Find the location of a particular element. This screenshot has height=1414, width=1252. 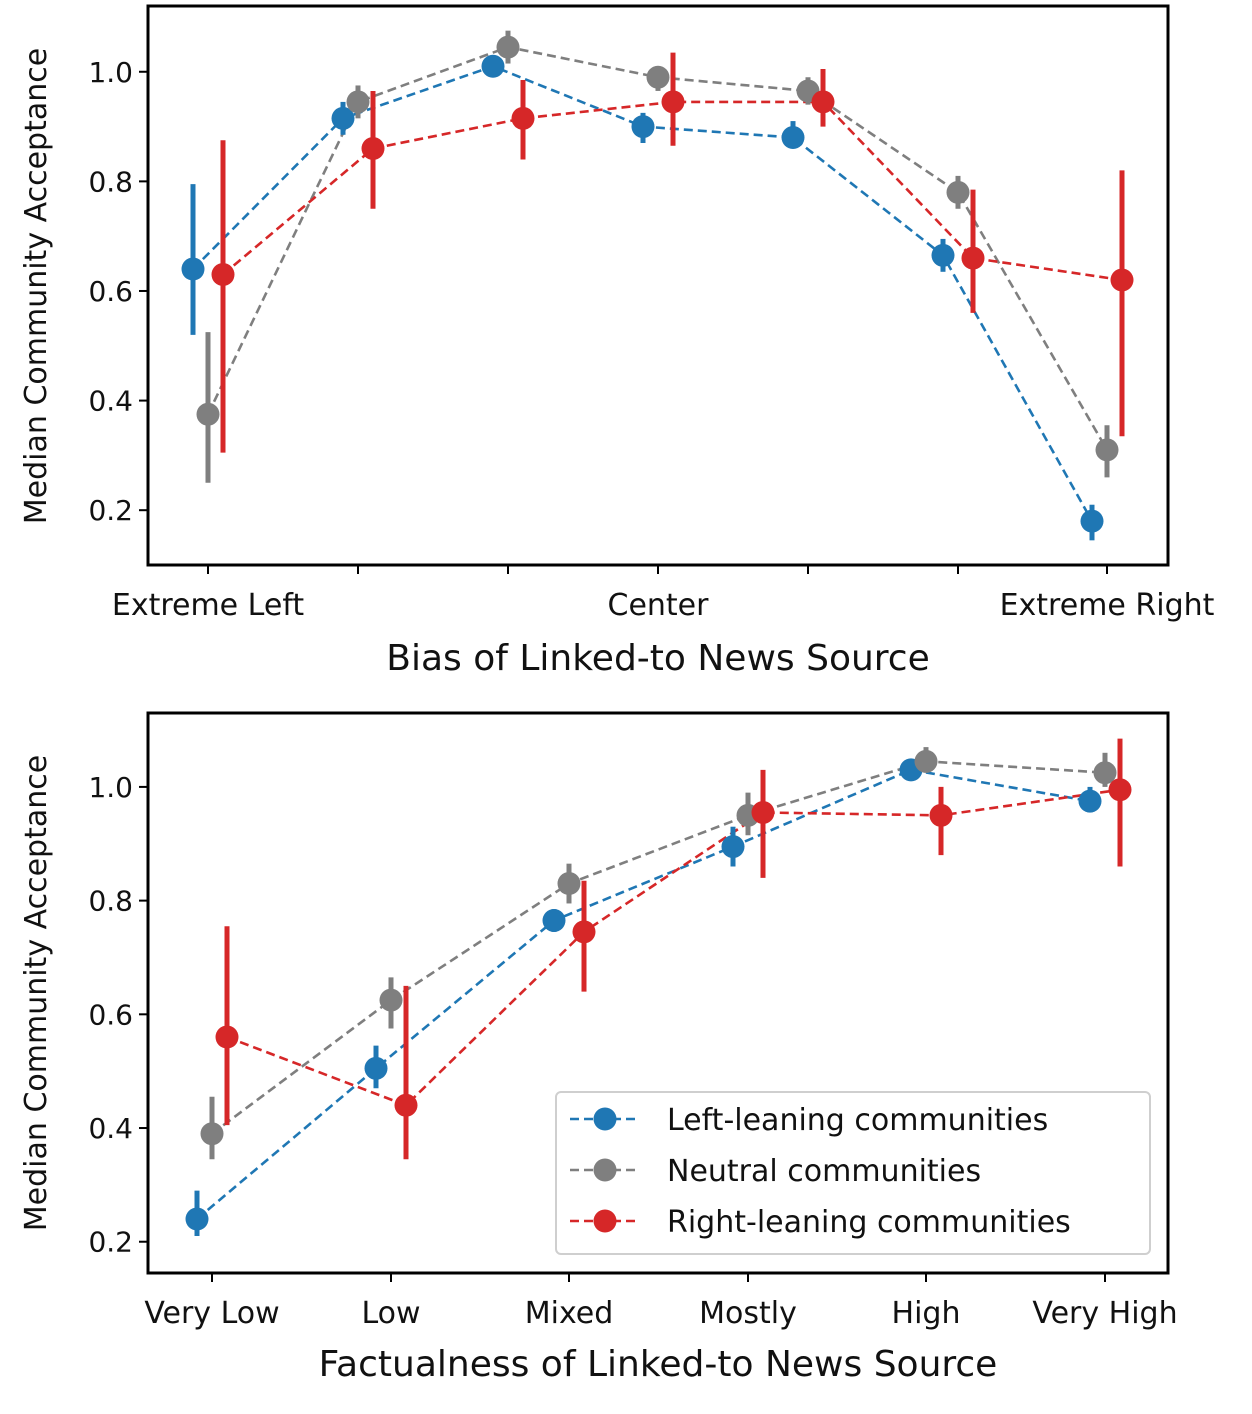

bias-x-tick-label: Extreme Right is located at coordinates (1107, 605).